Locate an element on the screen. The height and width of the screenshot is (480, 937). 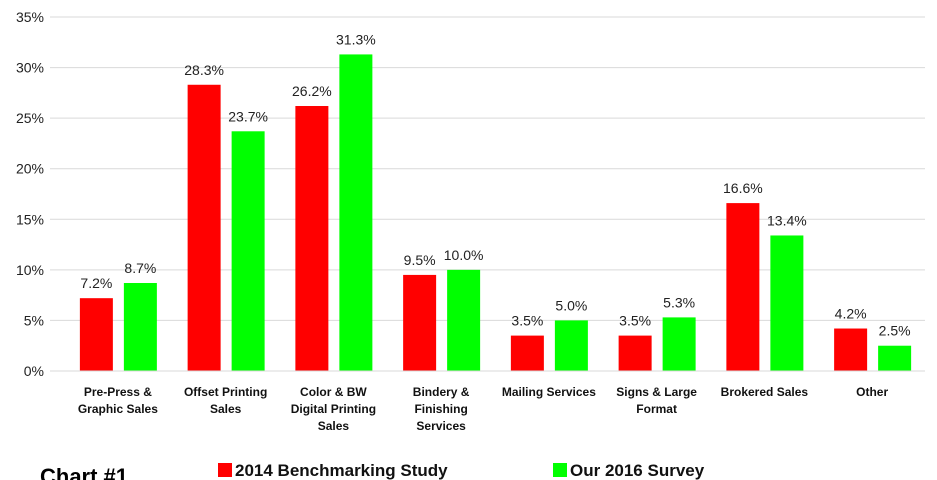
y-tick-label: 30% is located at coordinates (30, 68).